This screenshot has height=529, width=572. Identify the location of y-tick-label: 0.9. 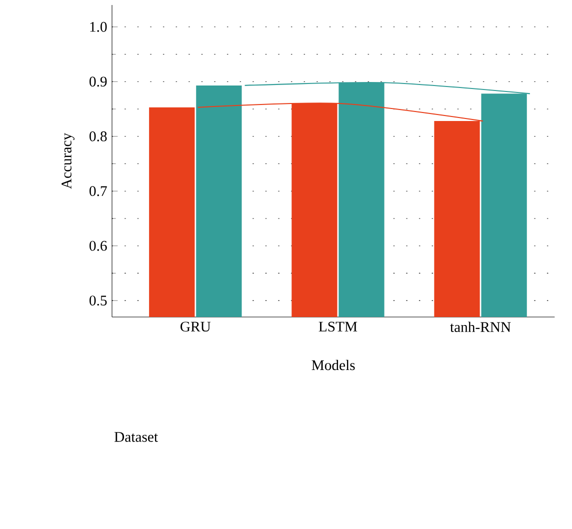
(98, 81).